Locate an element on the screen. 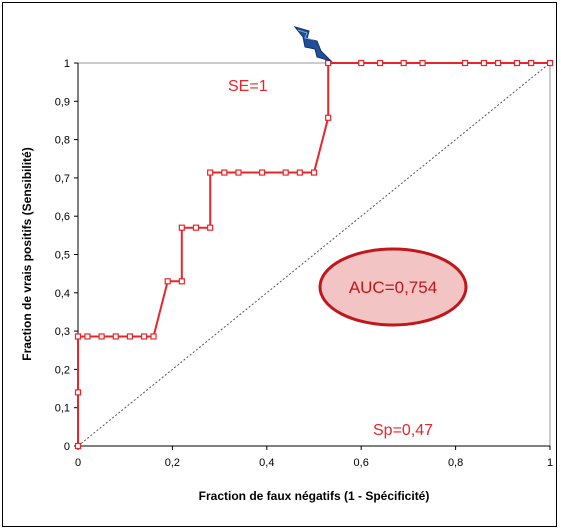 The width and height of the screenshot is (561, 531). x-tick-label: 0,6 is located at coordinates (361, 463).